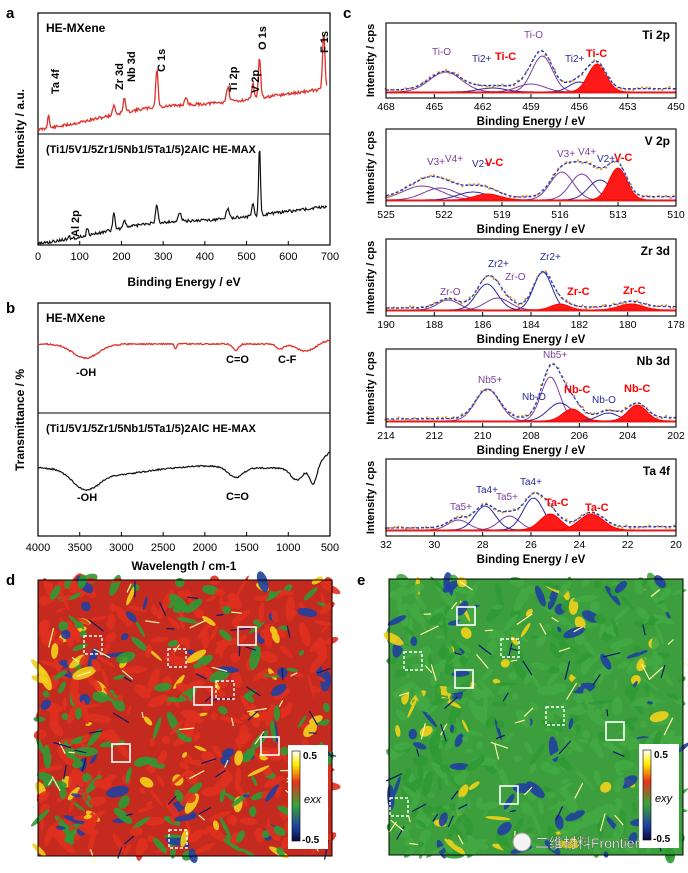  Describe the element at coordinates (182, 198) in the screenshot. I see `series-line-he-max` at that location.